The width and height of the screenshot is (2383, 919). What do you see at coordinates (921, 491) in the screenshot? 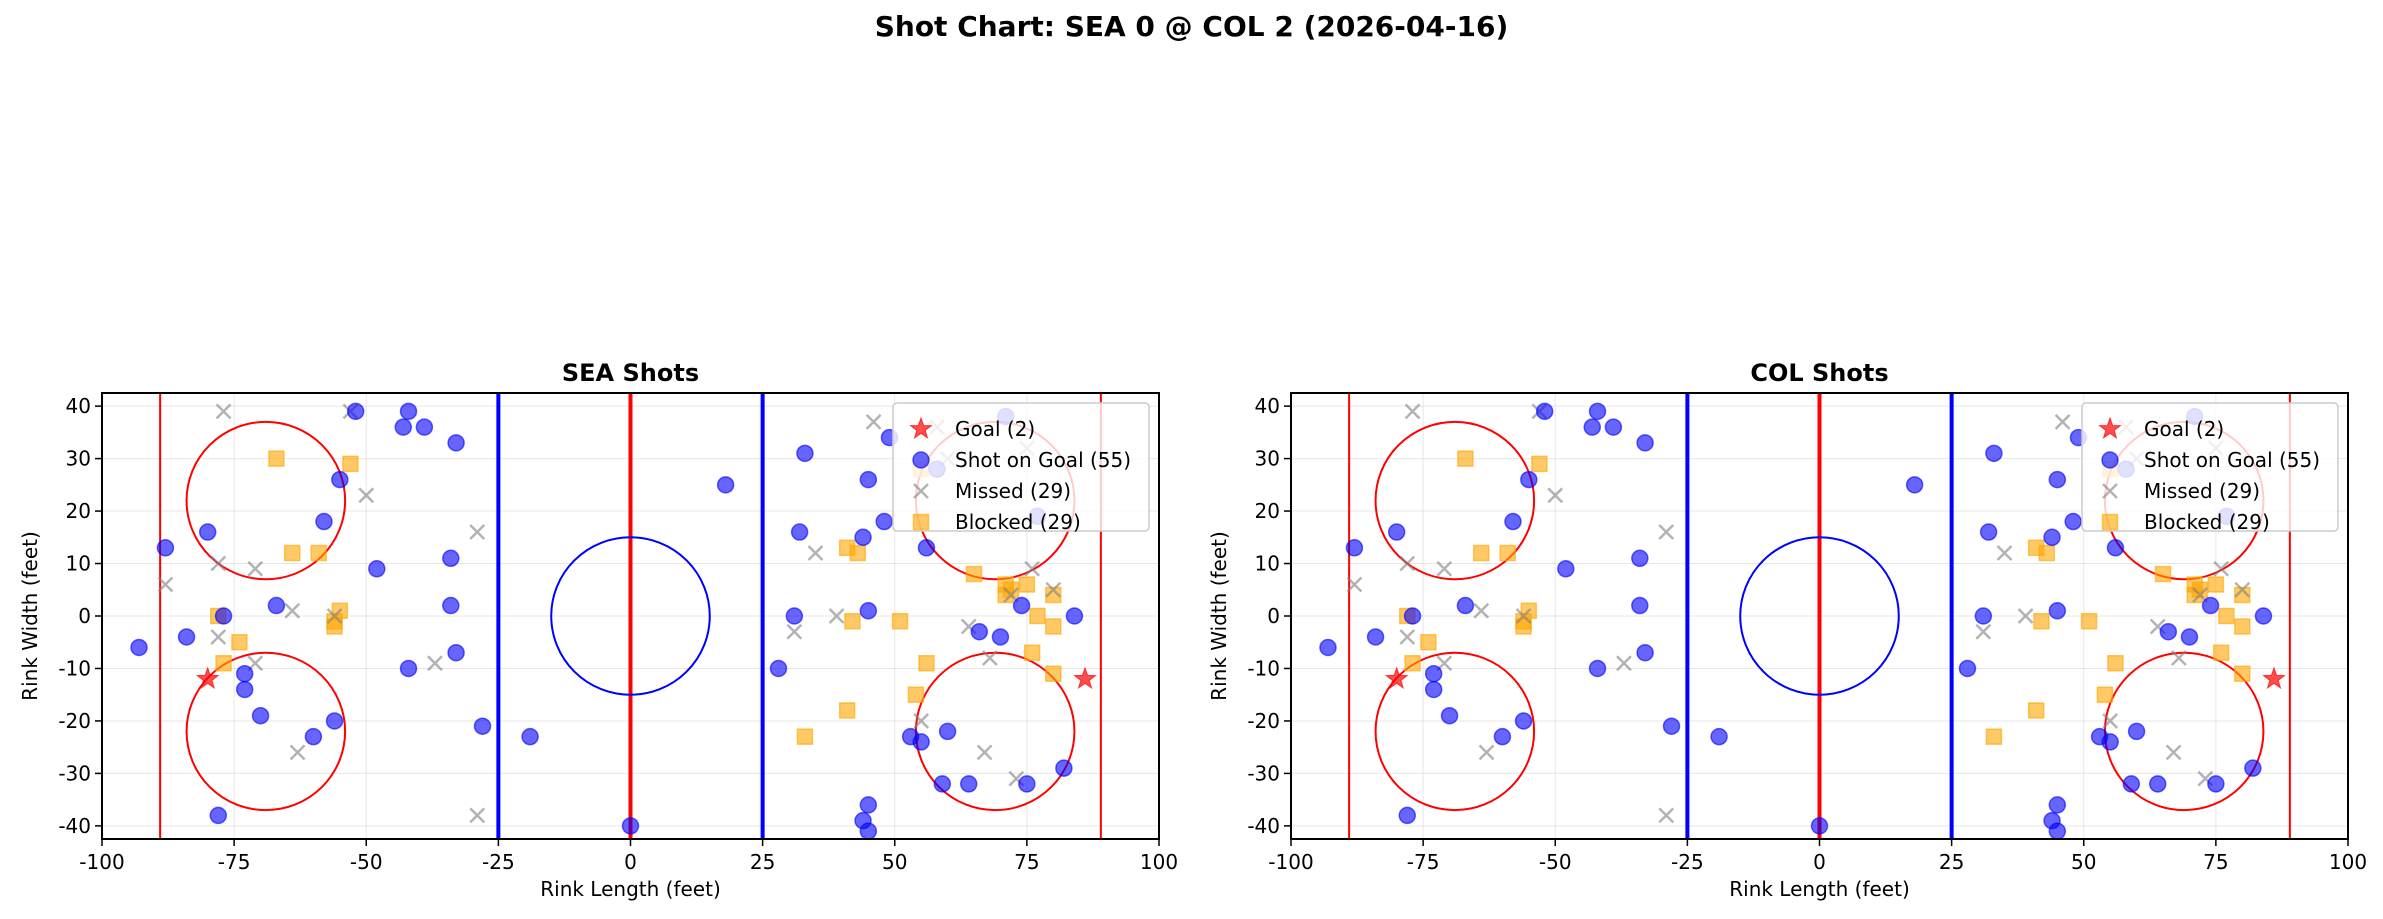
I see `legend-marker-x` at bounding box center [921, 491].